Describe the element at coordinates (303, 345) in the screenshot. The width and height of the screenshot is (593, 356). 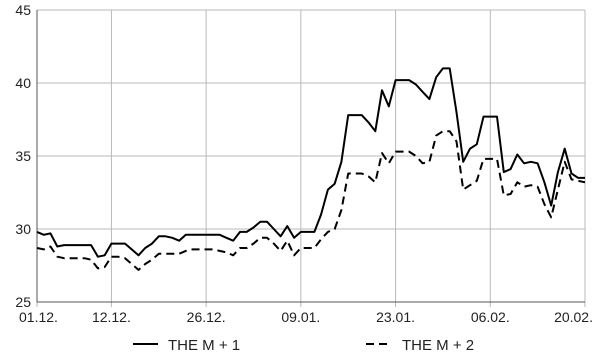
I see `legend: THE M + 1 THE M + 2` at that location.